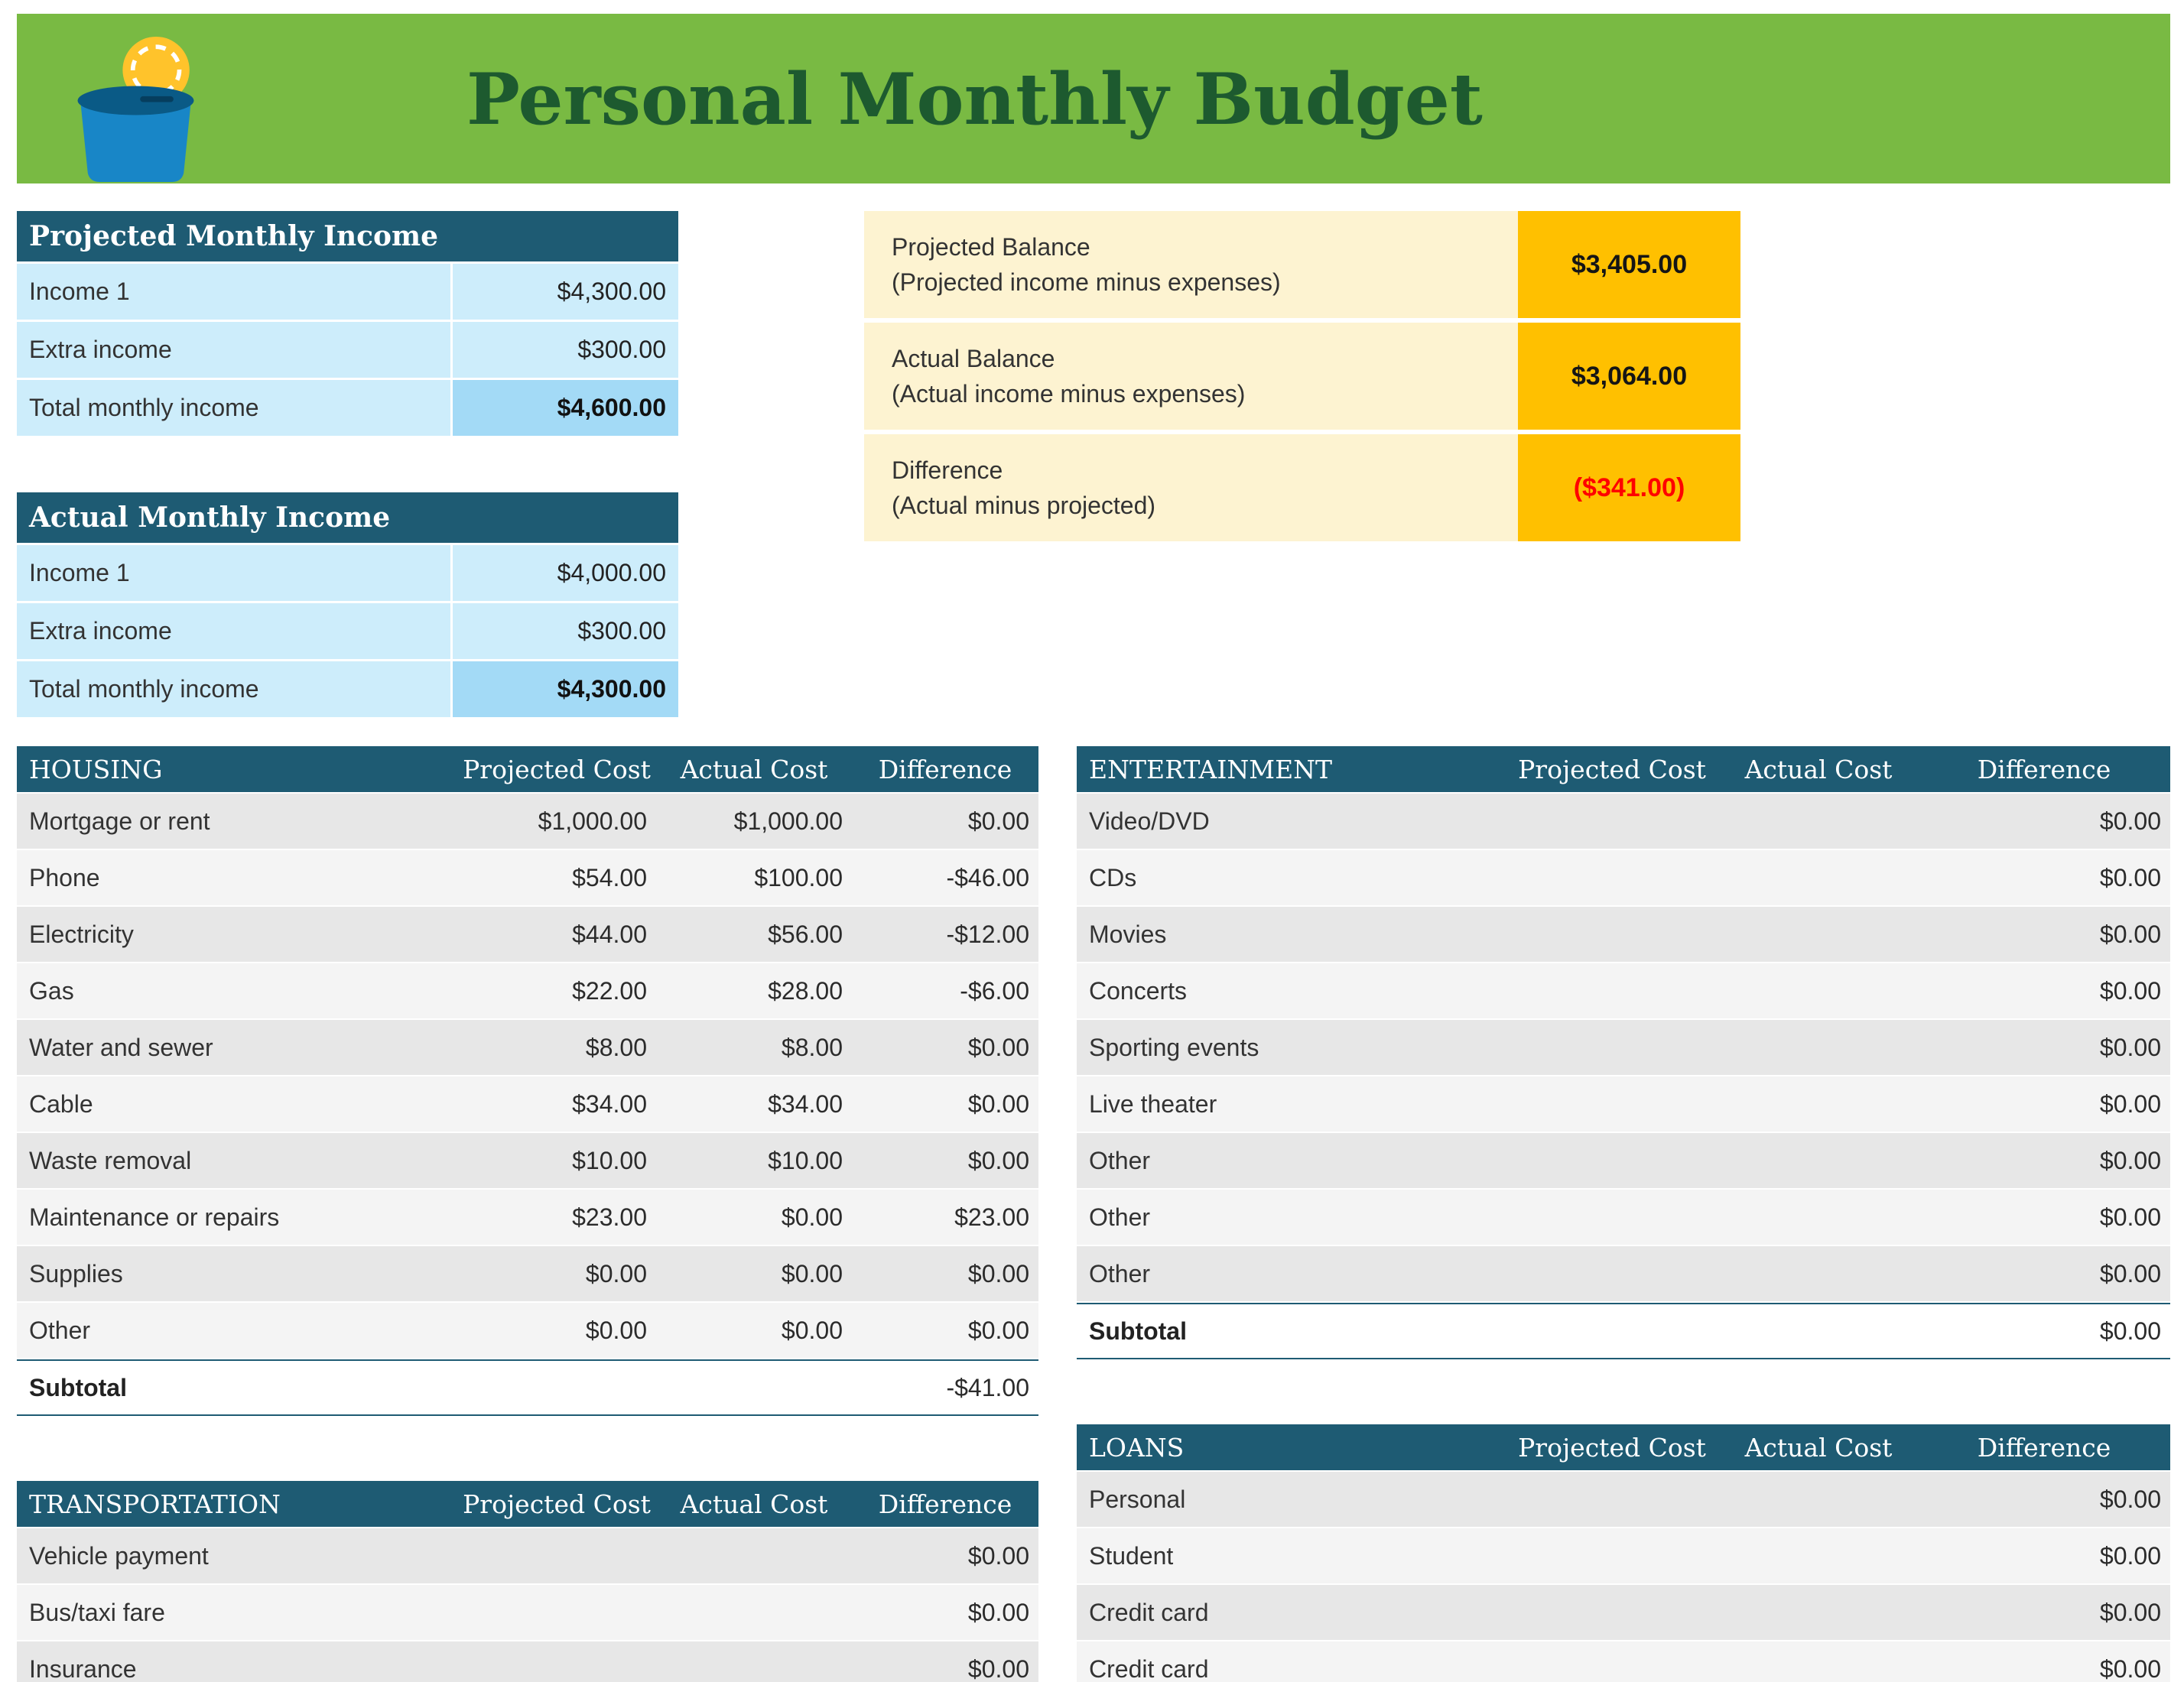 This screenshot has height=1682, width=2184. I want to click on row-label-cell: Concerts, so click(1138, 991).